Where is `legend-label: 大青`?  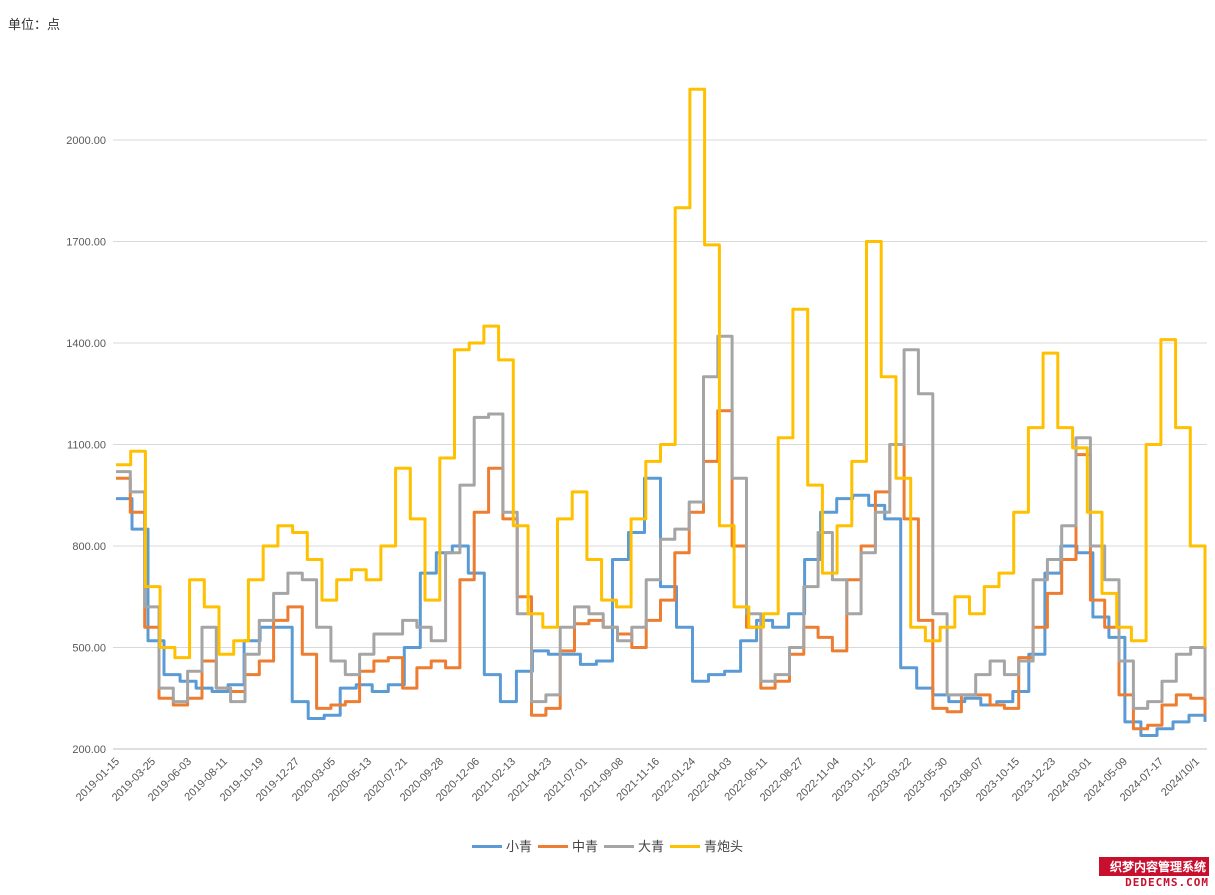
legend-label: 大青 is located at coordinates (651, 846).